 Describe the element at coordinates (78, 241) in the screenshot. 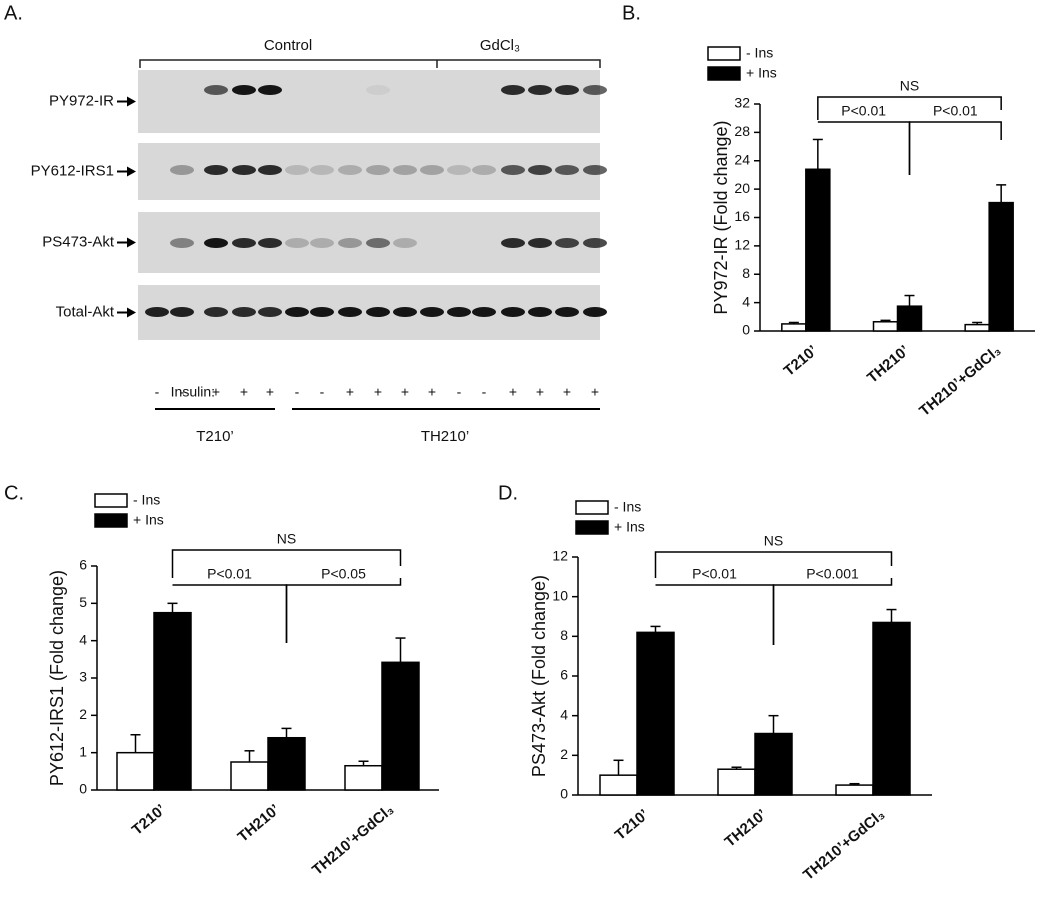

I see `row-label: PS473-Akt` at that location.